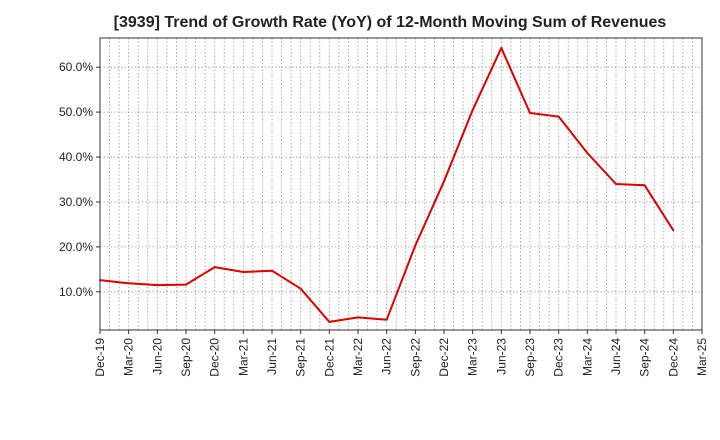  I want to click on x-tick-label: Jun-20, so click(157, 356).